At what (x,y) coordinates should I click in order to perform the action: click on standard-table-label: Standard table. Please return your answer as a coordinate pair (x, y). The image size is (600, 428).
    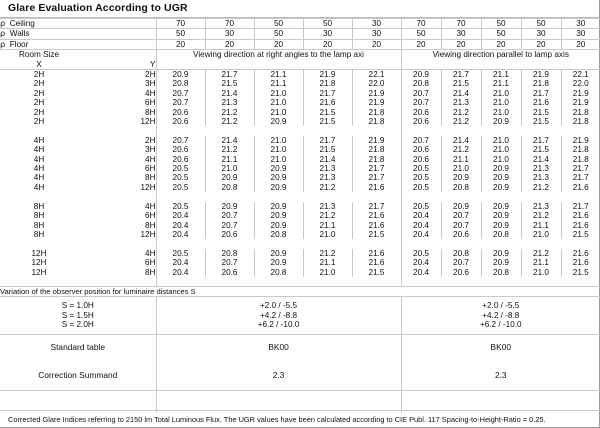
    Looking at the image, I should click on (77, 347).